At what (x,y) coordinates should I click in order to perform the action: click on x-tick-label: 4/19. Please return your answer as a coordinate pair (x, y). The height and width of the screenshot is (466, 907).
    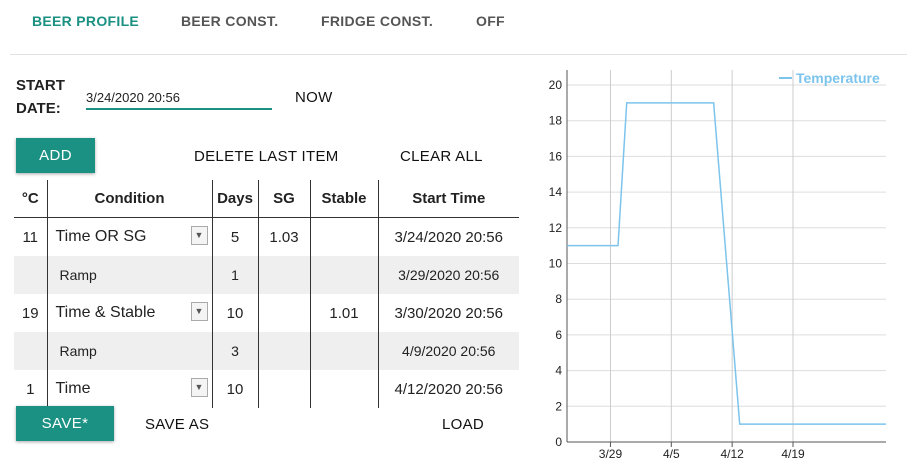
    Looking at the image, I should click on (793, 454).